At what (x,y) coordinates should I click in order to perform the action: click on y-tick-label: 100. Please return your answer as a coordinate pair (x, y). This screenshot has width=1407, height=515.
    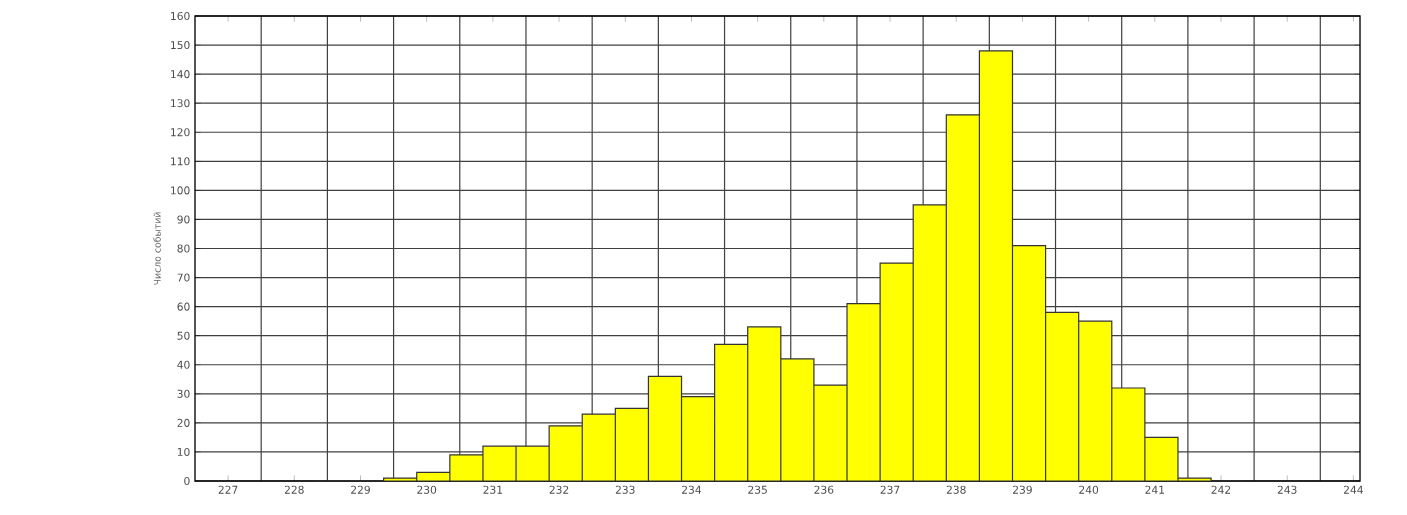
    Looking at the image, I should click on (180, 190).